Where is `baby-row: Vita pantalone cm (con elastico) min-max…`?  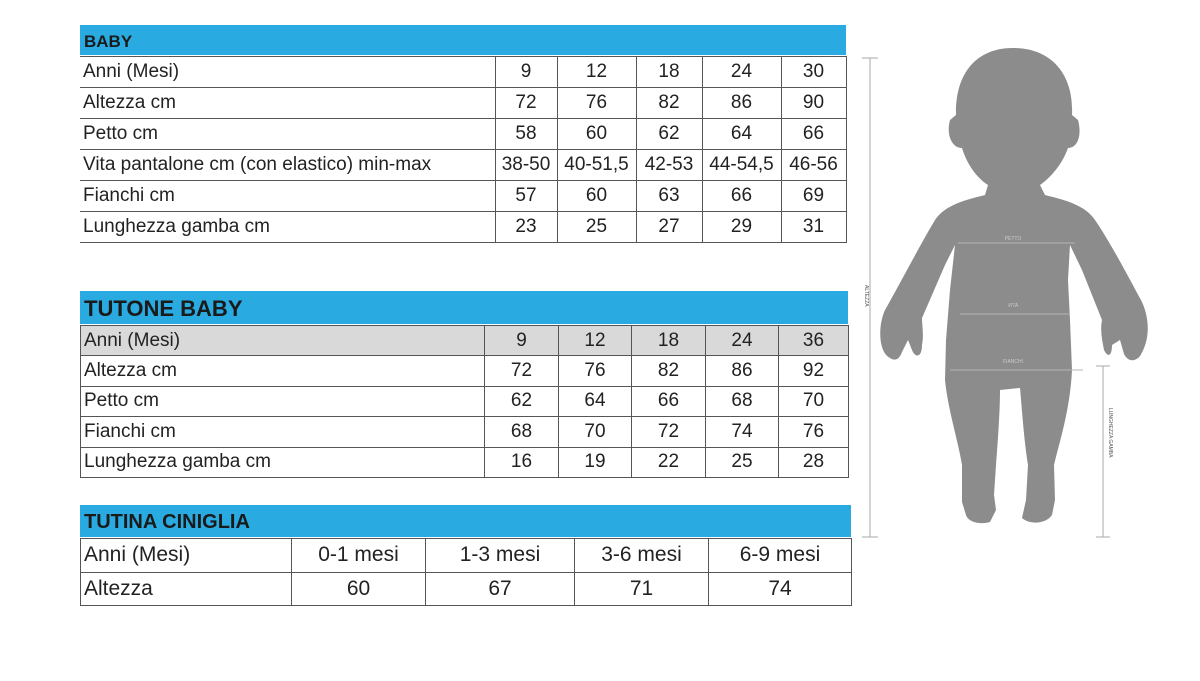
baby-row: Vita pantalone cm (con elastico) min-max… is located at coordinates (463, 165).